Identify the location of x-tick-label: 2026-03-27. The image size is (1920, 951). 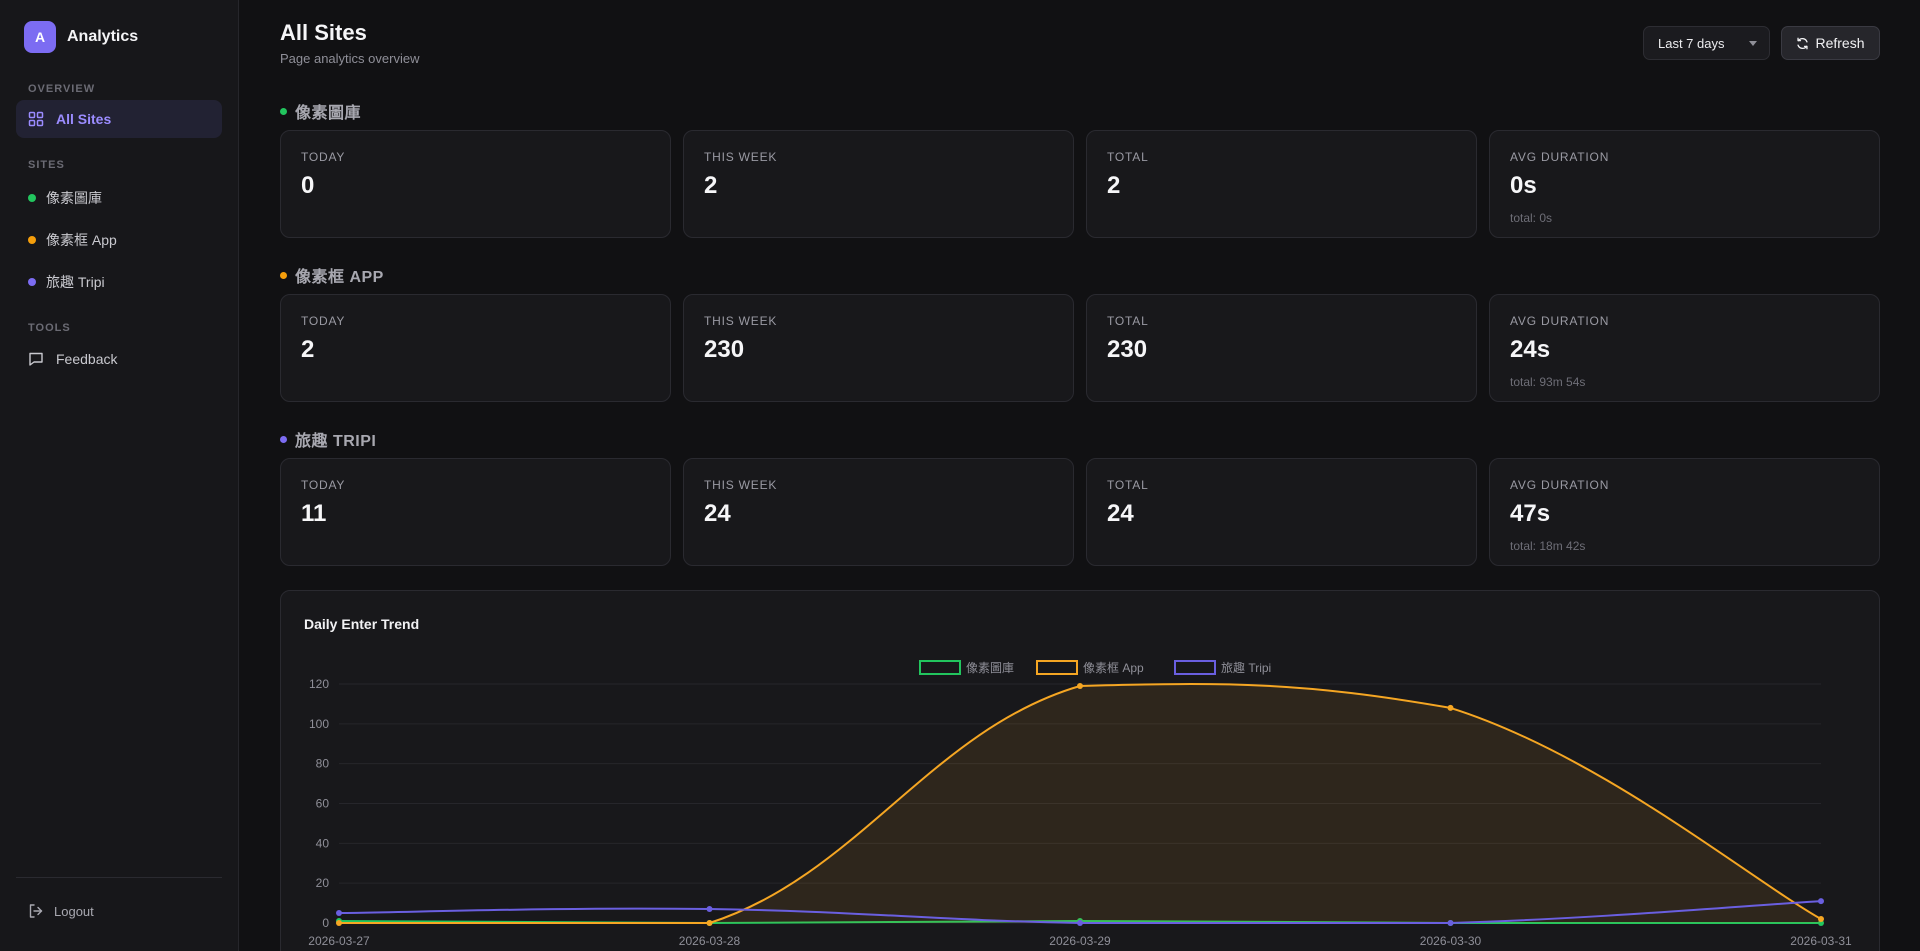
(339, 941).